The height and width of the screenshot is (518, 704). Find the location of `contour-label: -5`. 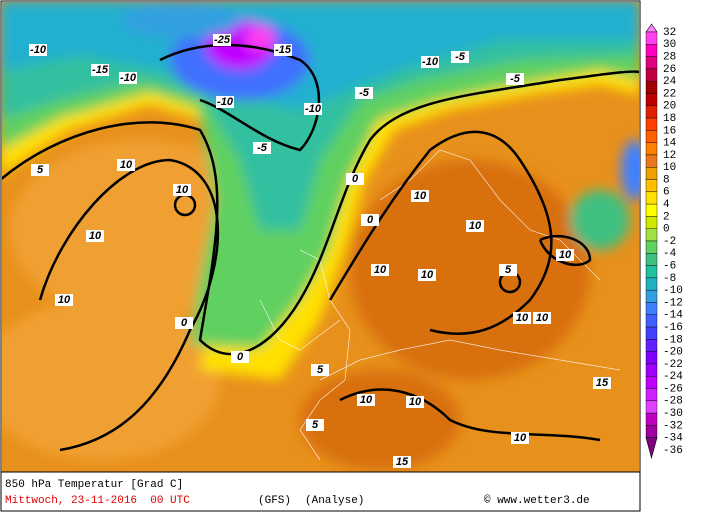

contour-label: -5 is located at coordinates (262, 148).